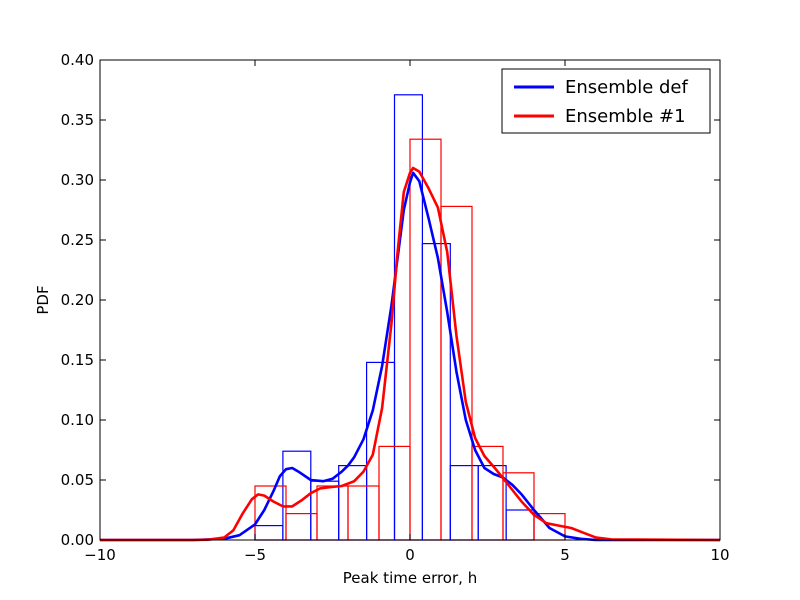 This screenshot has height=600, width=800. Describe the element at coordinates (77, 300) in the screenshot. I see `y-tick-label: 0.20` at that location.